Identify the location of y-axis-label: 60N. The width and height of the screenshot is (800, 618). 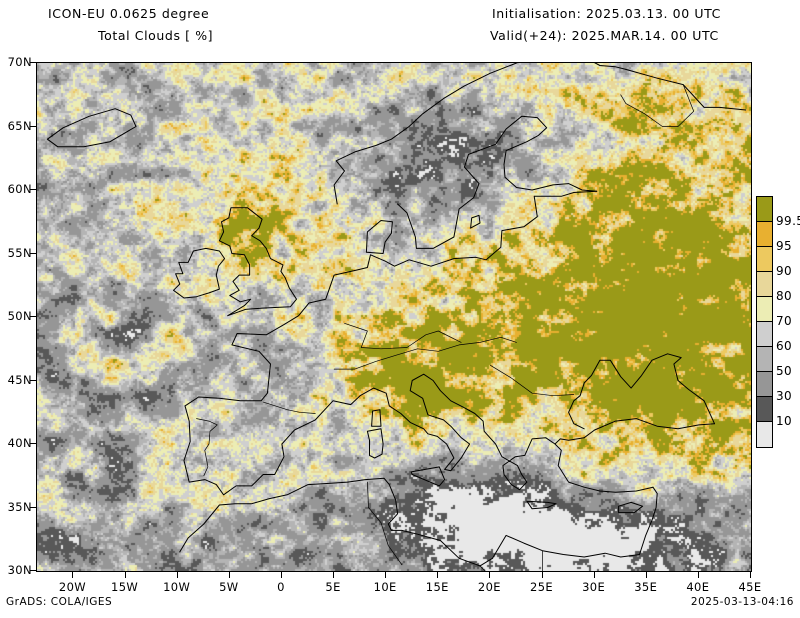
(19, 189).